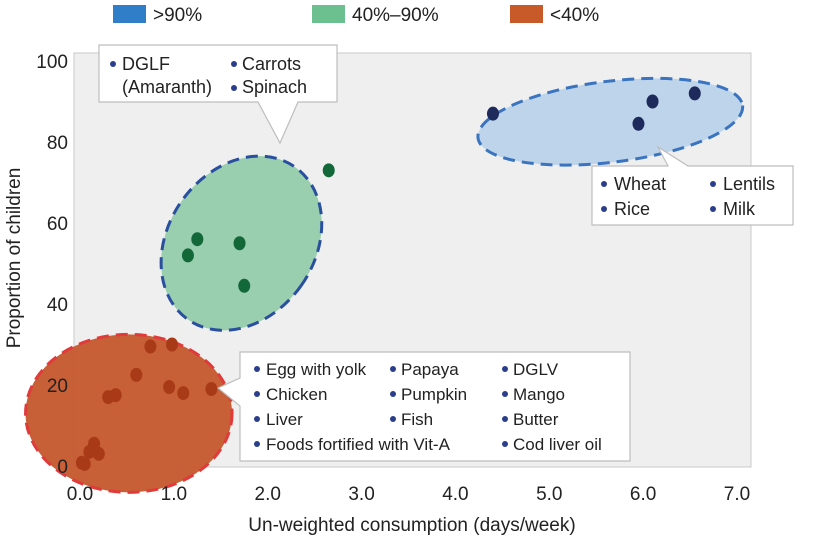  What do you see at coordinates (610, 121) in the screenshot?
I see `region-high` at bounding box center [610, 121].